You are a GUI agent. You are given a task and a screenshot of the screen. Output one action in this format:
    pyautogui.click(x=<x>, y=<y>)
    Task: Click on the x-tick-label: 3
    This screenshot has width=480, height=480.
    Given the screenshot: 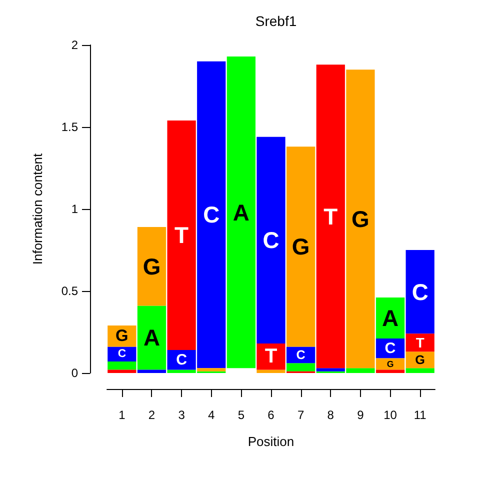 What is the action you would take?
    pyautogui.click(x=182, y=415)
    